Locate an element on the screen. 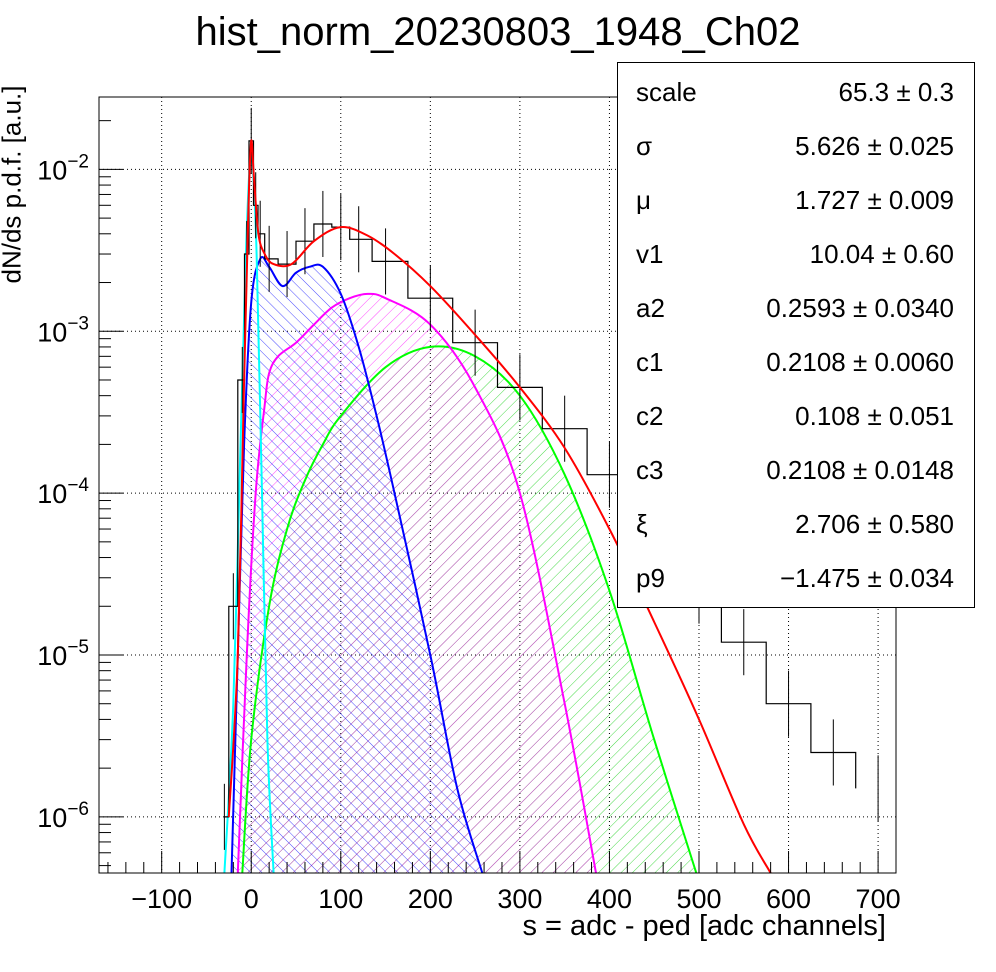 This screenshot has height=972, width=996. stat-name: c1 is located at coordinates (650, 362).